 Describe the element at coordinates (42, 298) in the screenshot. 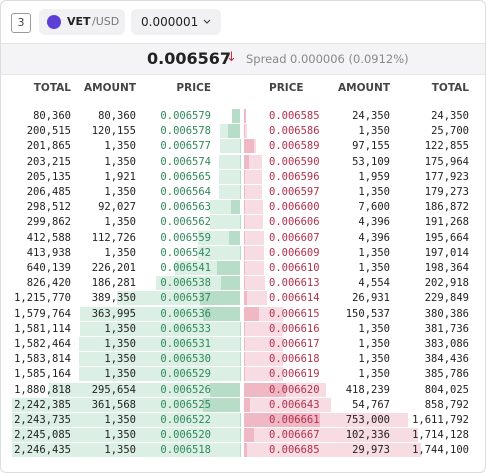

I see `bid-total: 1,215,770` at that location.